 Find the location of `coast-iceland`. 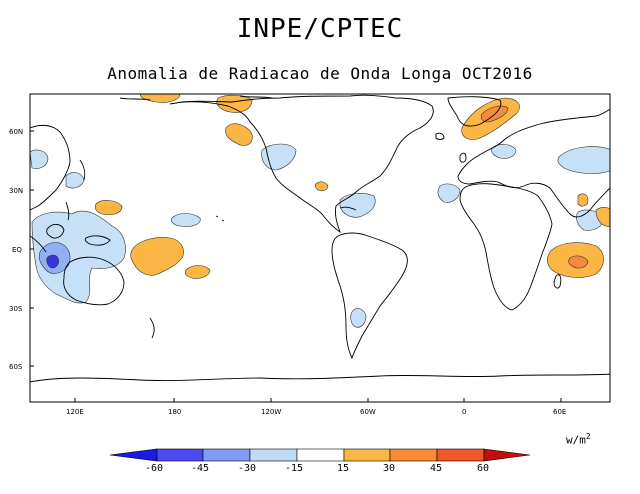

coast-iceland is located at coordinates (440, 136).